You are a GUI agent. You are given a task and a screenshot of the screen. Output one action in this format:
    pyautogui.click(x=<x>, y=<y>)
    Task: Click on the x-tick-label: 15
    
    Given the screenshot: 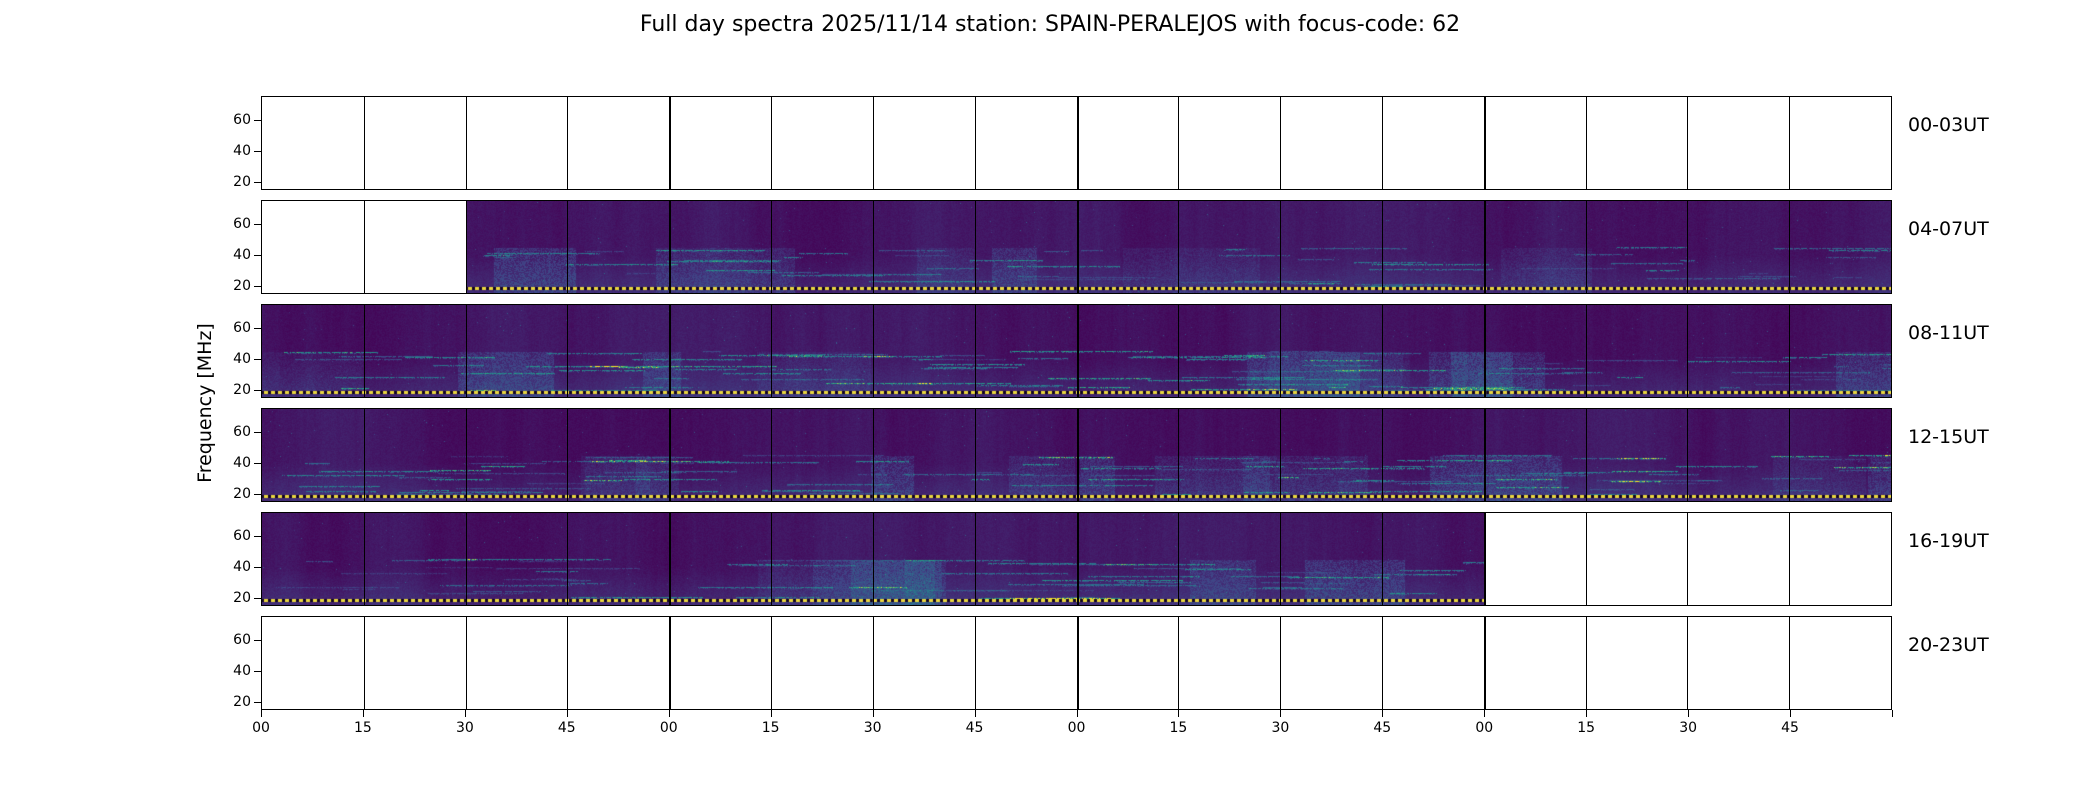 What is the action you would take?
    pyautogui.click(x=1586, y=728)
    